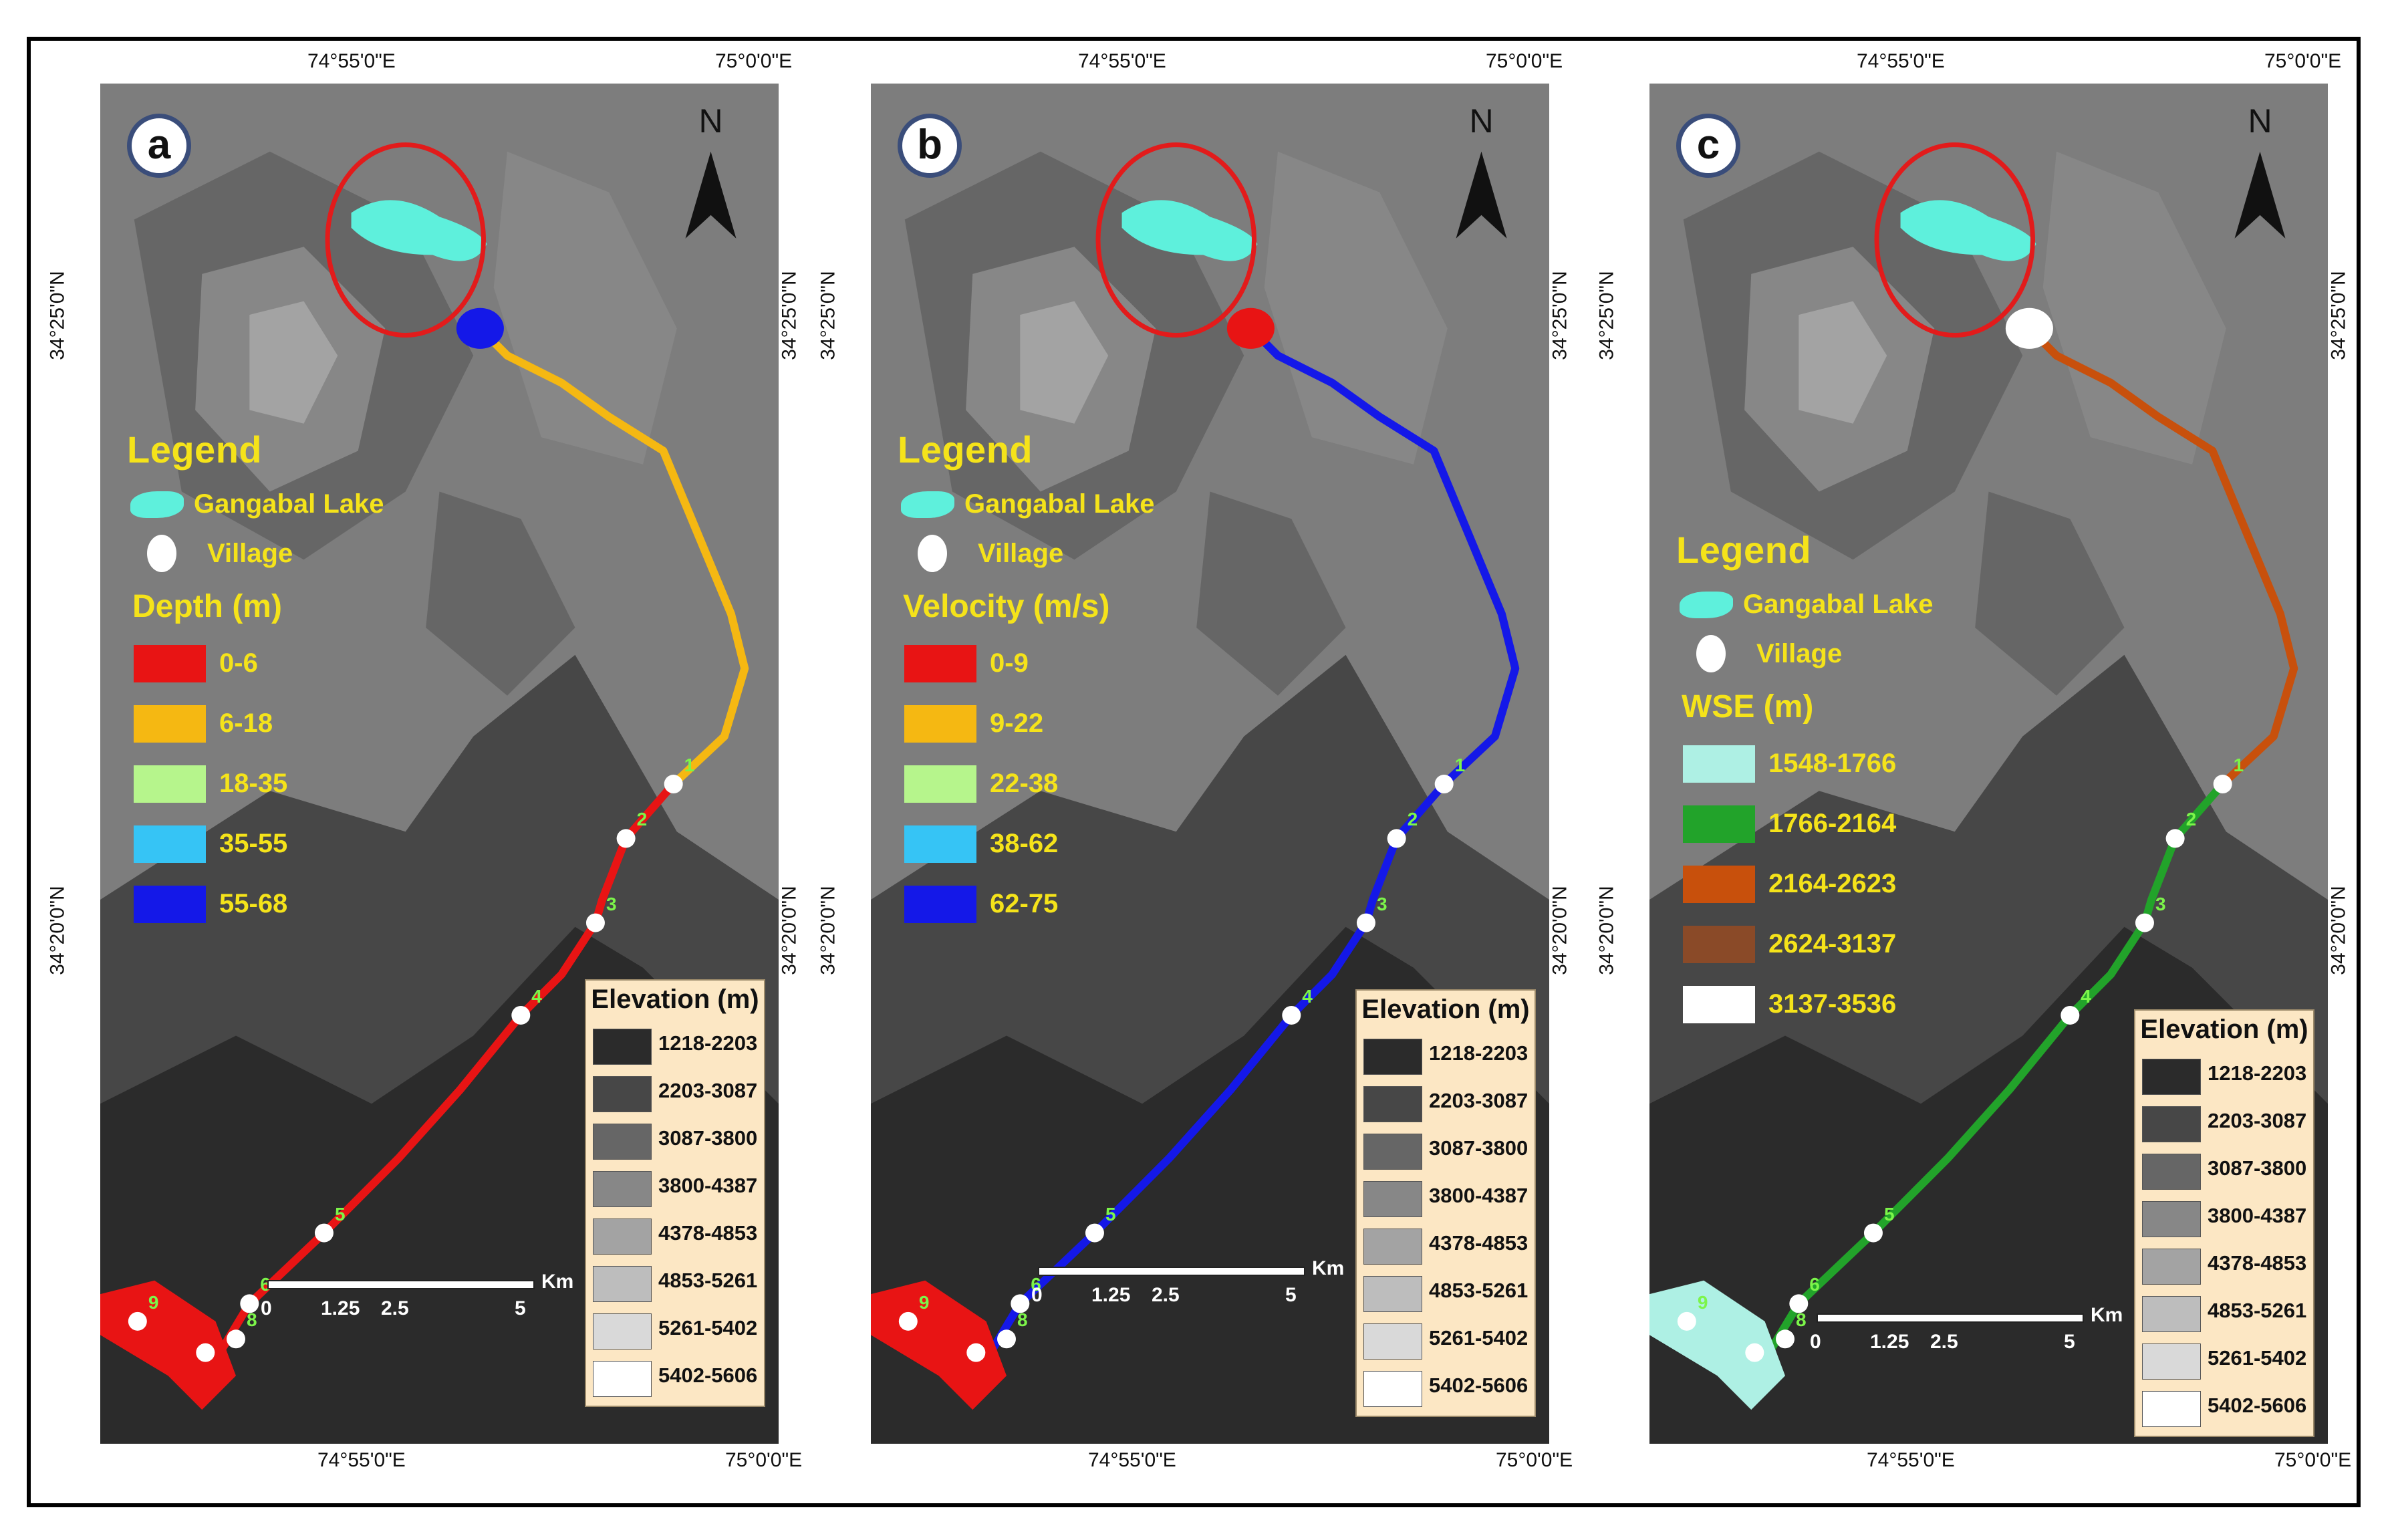 The width and height of the screenshot is (2390, 1540). What do you see at coordinates (1843, 362) in the screenshot?
I see `terrain-zone-higher` at bounding box center [1843, 362].